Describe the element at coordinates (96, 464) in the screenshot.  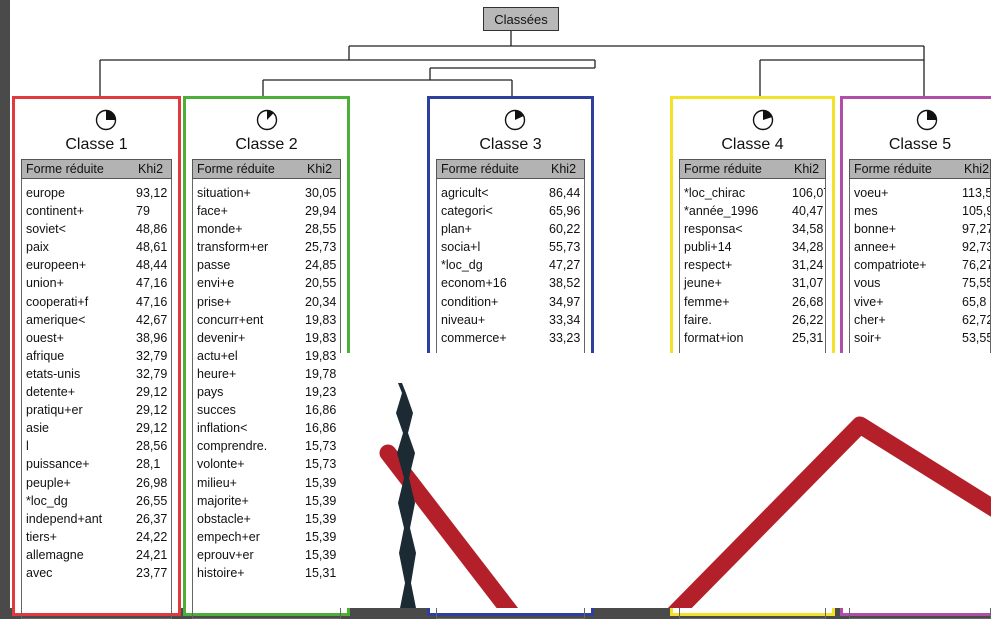
I see `table-row: puissance+ 28,1` at that location.